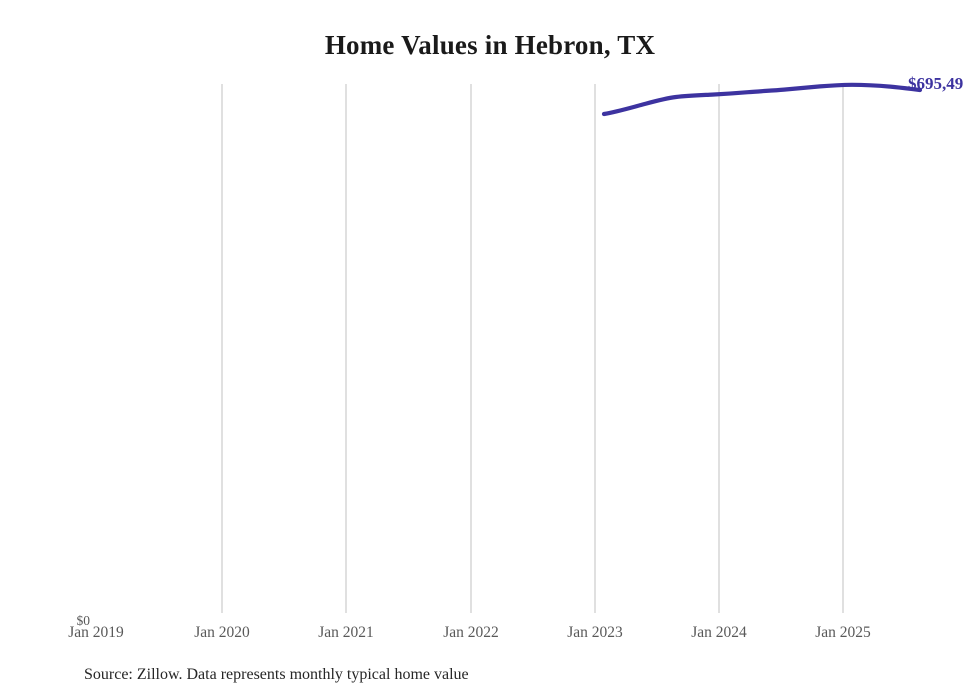 Image resolution: width=980 pixels, height=699 pixels. I want to click on chart-title: Home Values in Hebron, TX, so click(490, 45).